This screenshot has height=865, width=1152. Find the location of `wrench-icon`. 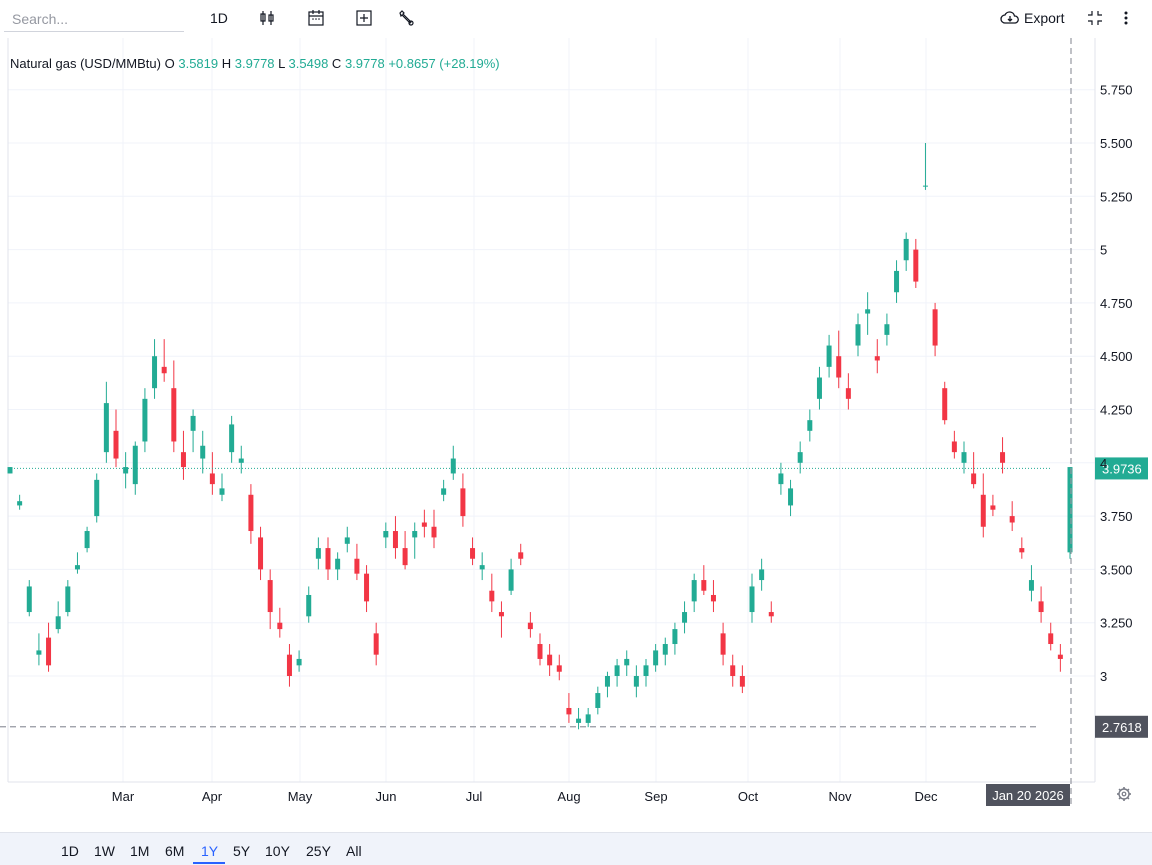

wrench-icon is located at coordinates (406, 18).